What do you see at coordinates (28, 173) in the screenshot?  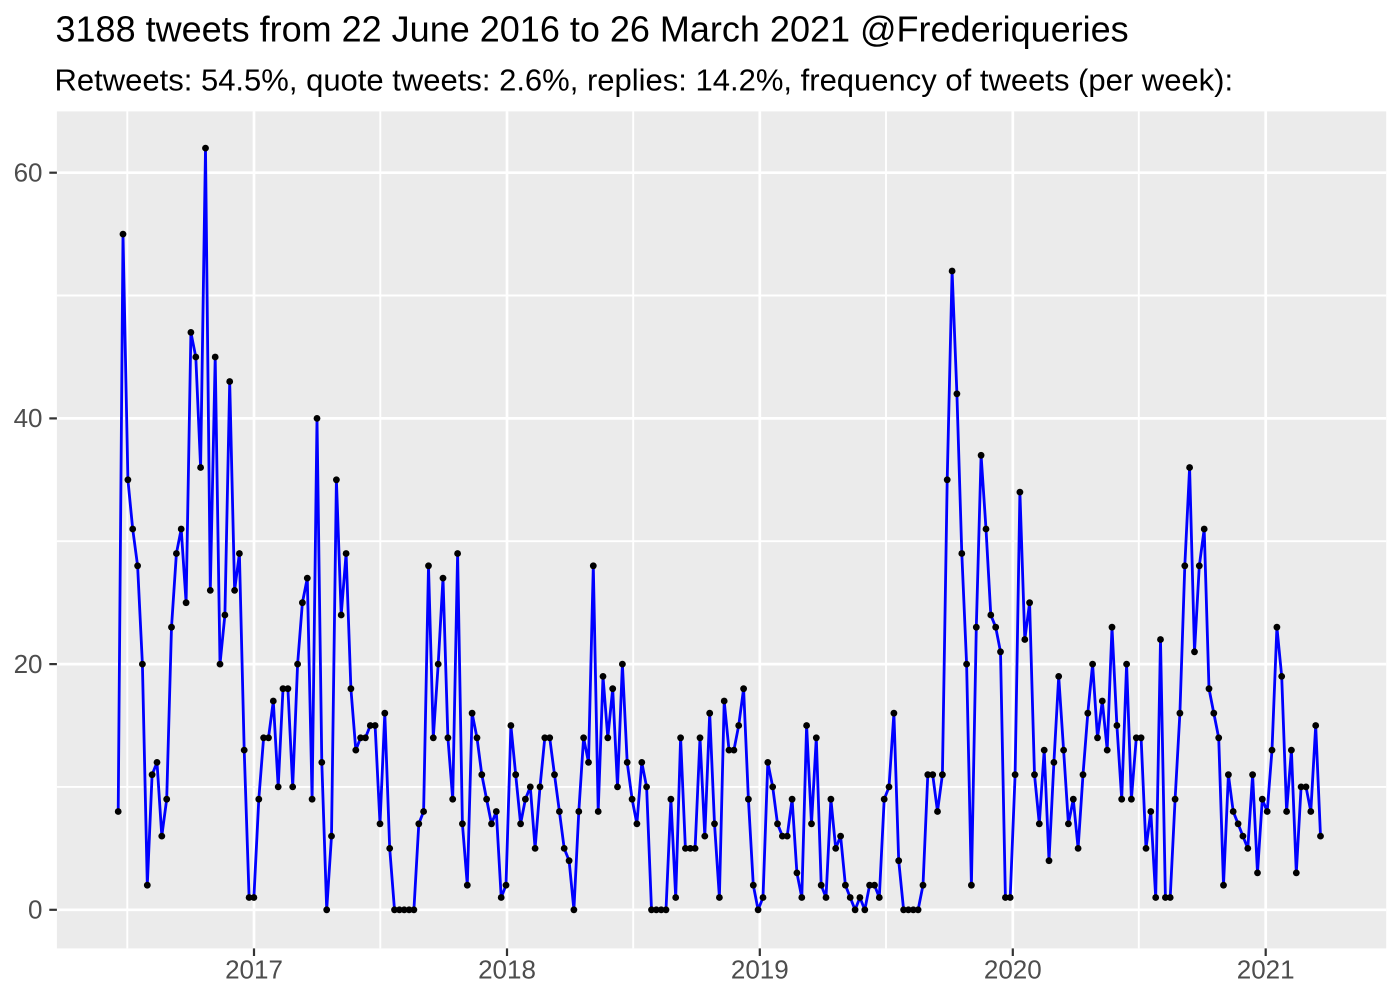 I see `svg-text: 60` at bounding box center [28, 173].